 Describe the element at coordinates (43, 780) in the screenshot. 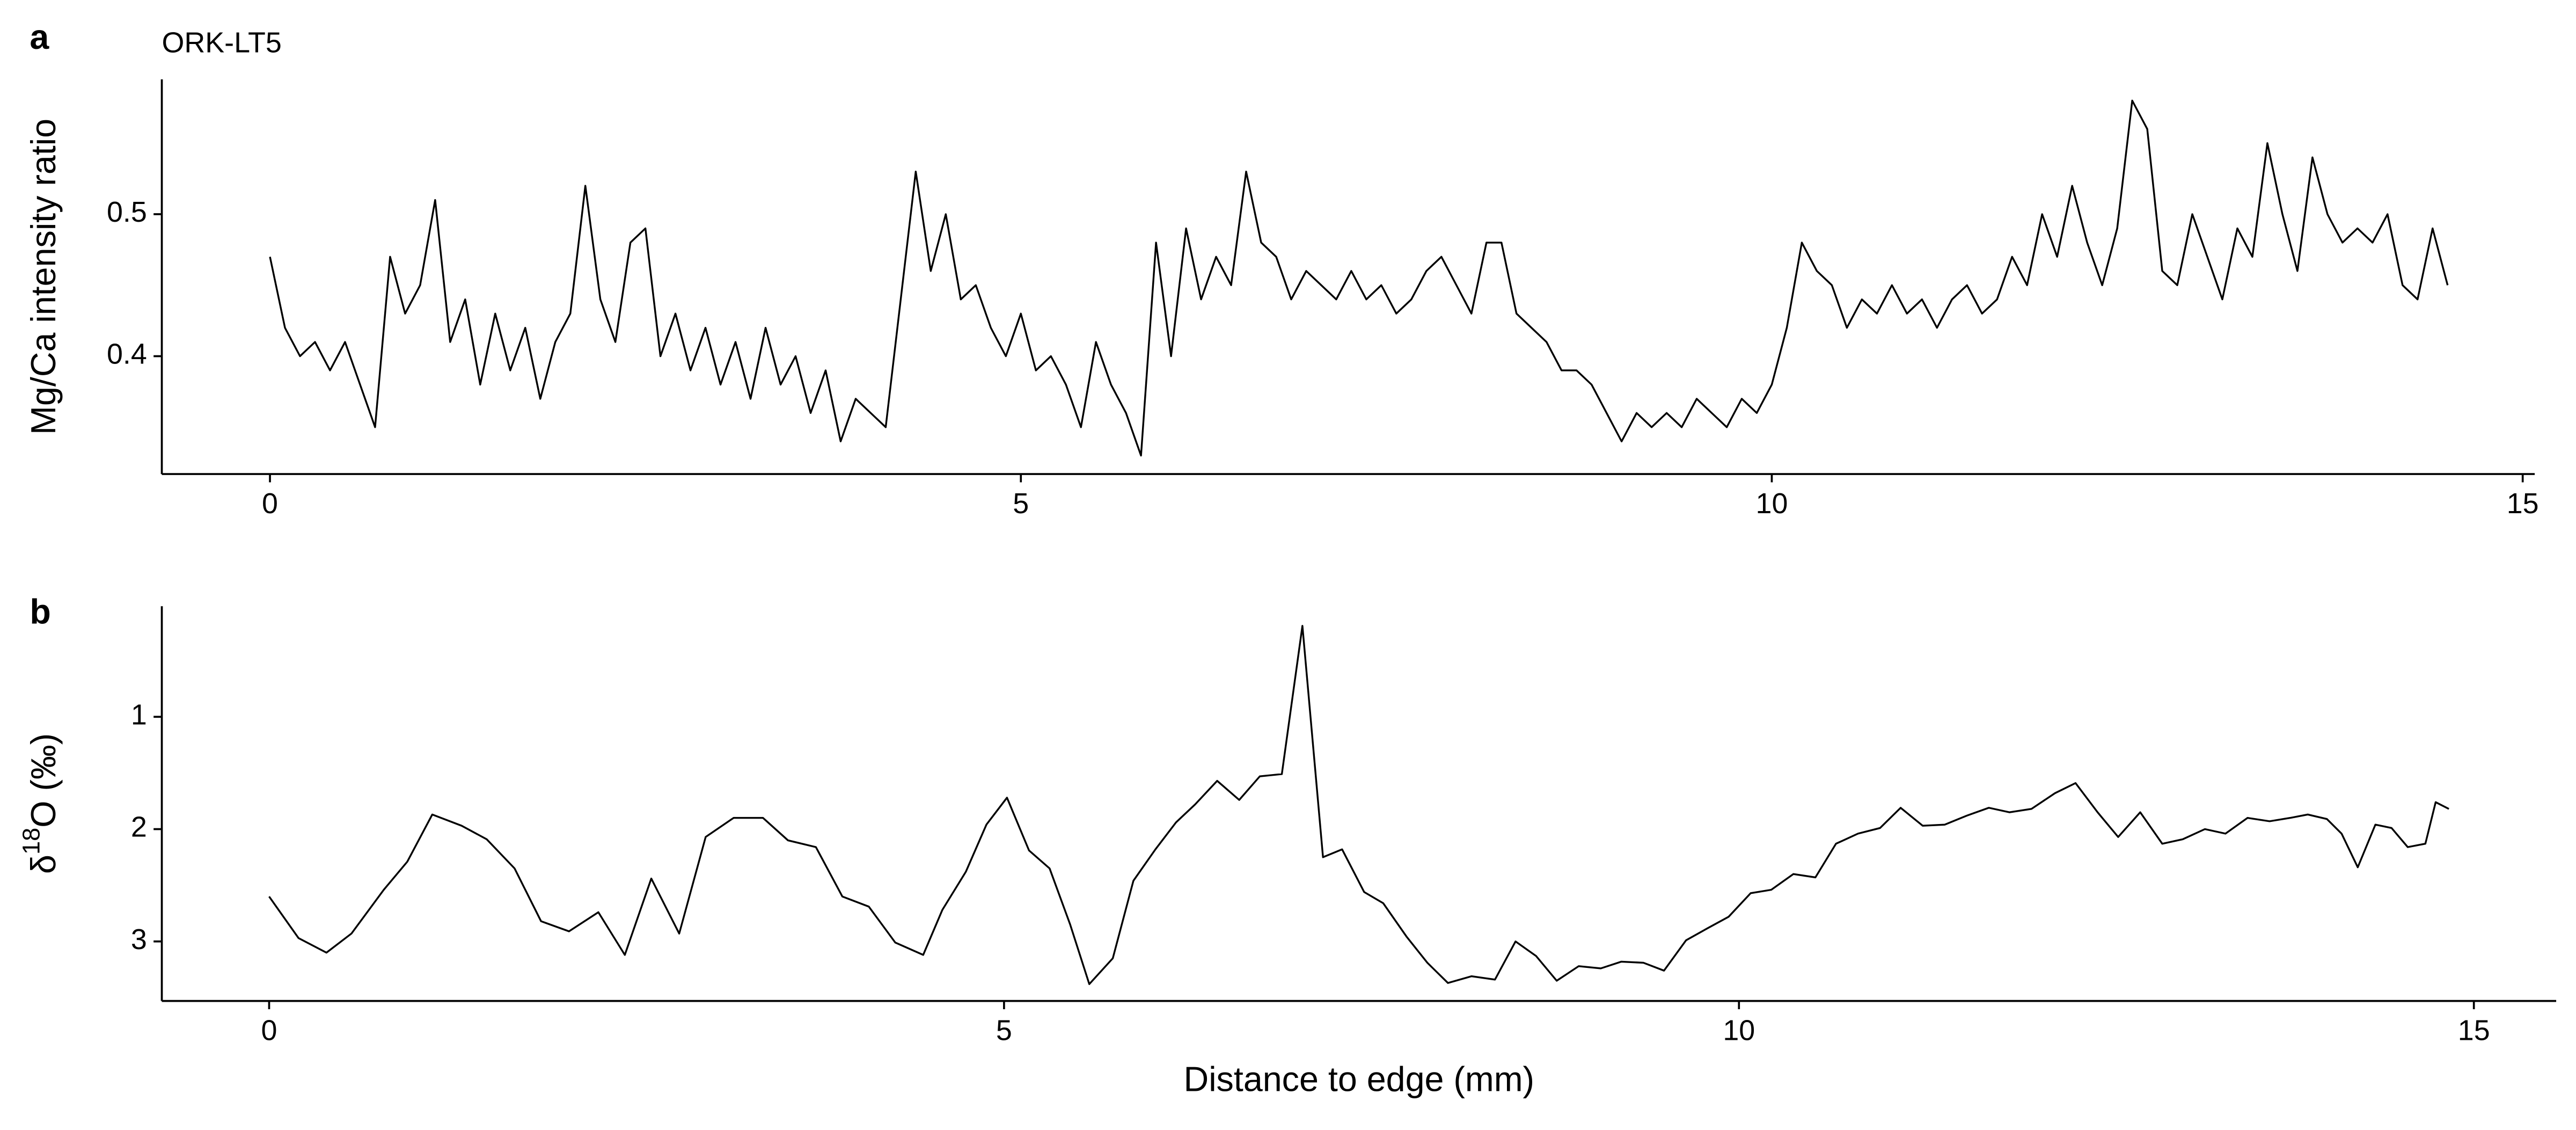

I see `y-axis-title-part: O (‰)` at that location.